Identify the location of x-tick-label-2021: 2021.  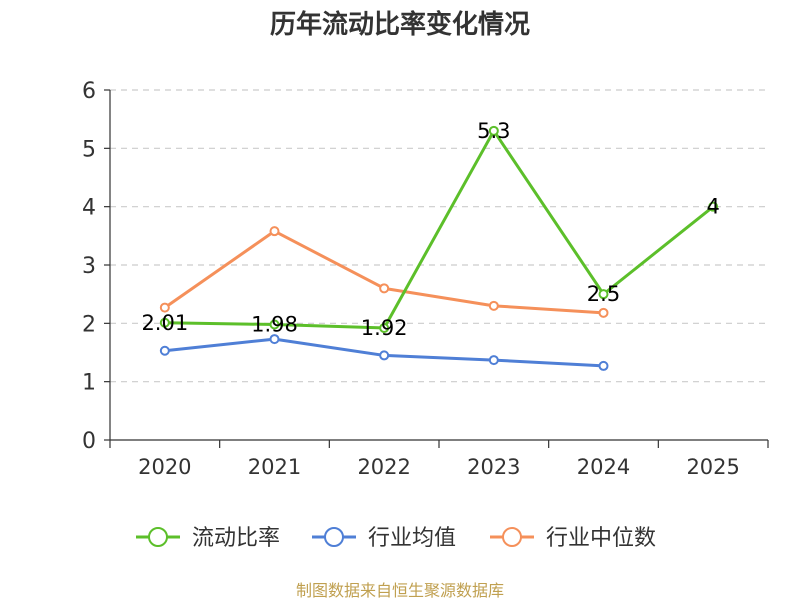
(274, 467).